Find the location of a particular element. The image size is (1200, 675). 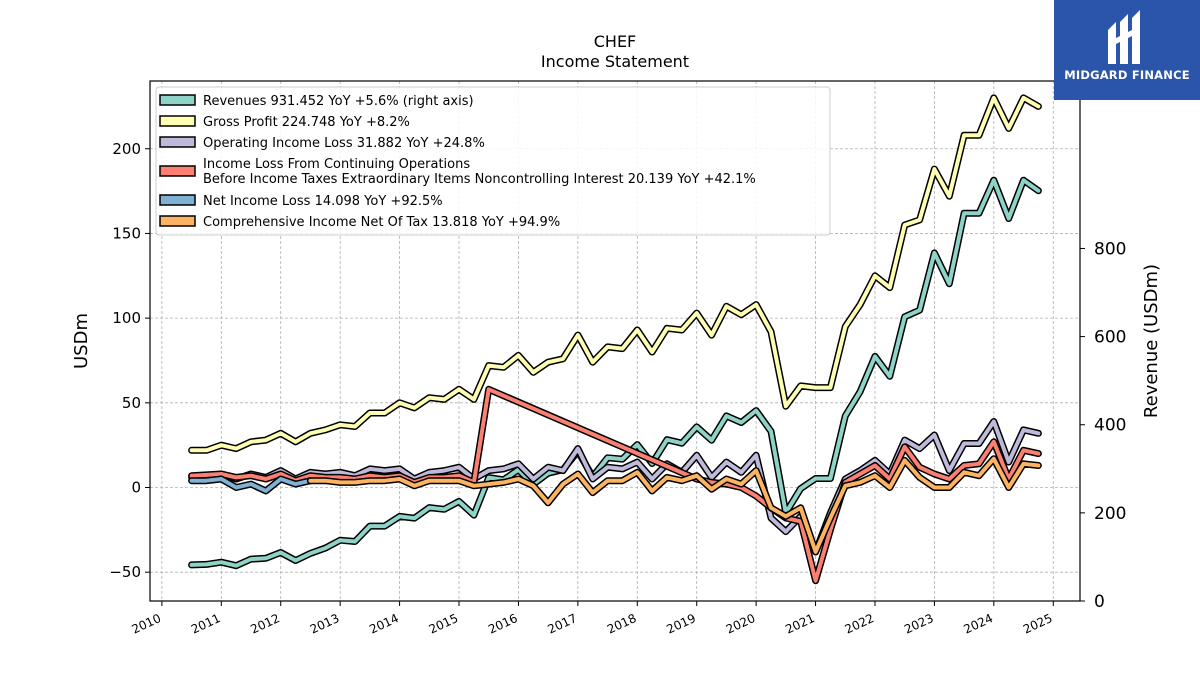

logo-text: MIDGARD FINANCE is located at coordinates (1127, 75).